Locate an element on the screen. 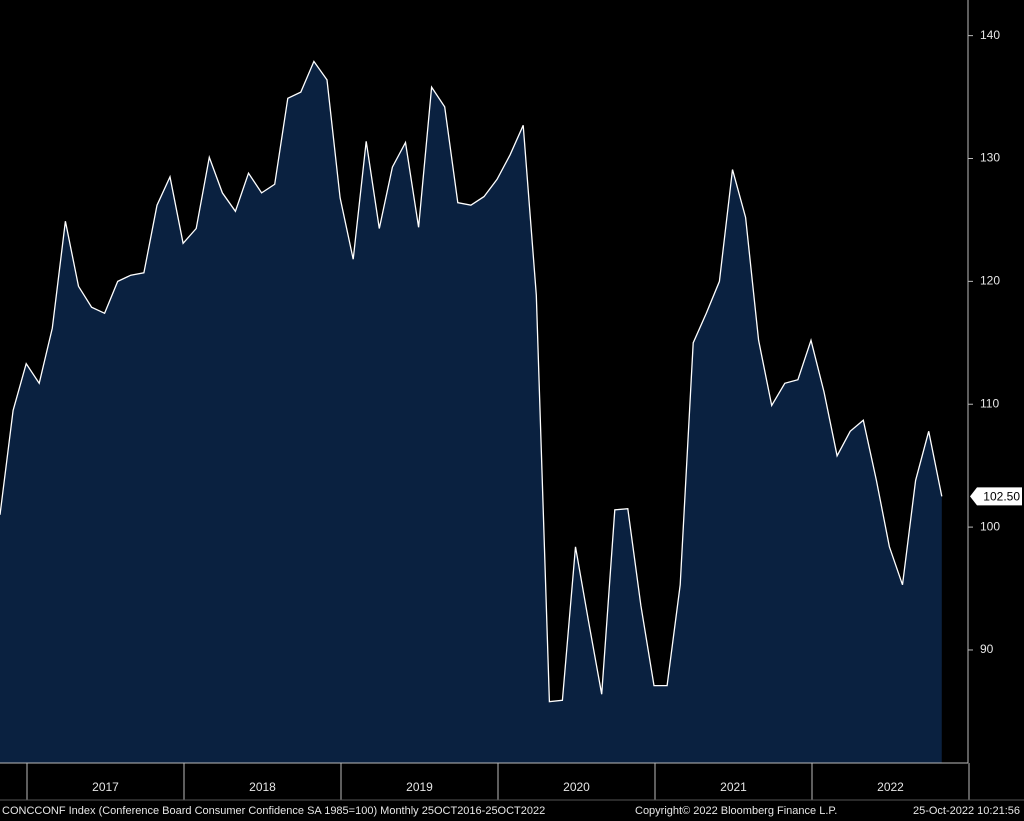 The width and height of the screenshot is (1024, 821). x-tick-label: 2019 is located at coordinates (419, 787).